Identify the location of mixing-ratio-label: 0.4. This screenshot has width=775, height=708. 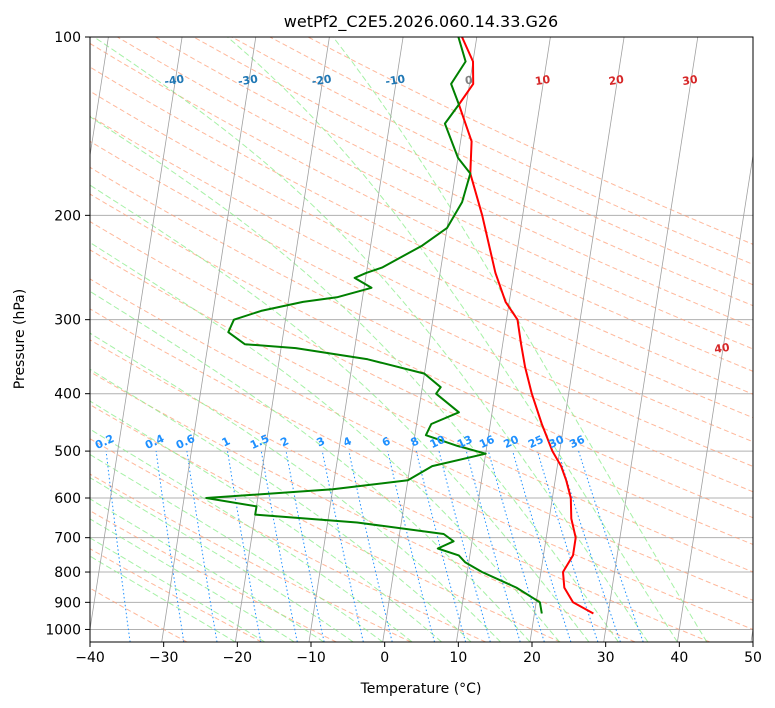
(154, 442).